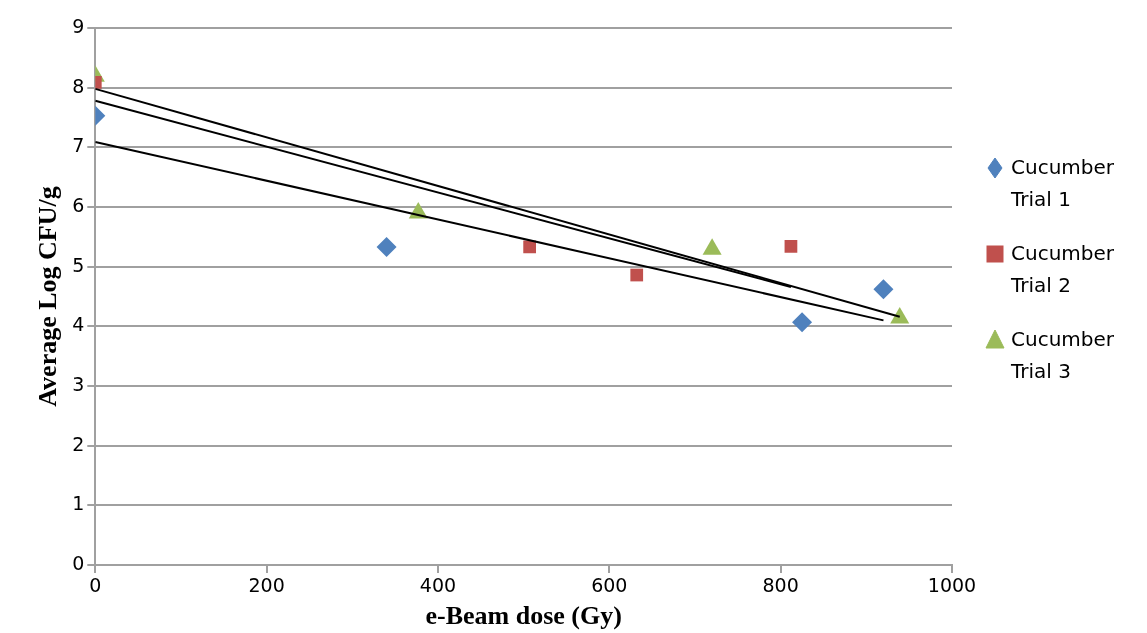  What do you see at coordinates (78, 204) in the screenshot?
I see `y-tick-label: 6` at bounding box center [78, 204].